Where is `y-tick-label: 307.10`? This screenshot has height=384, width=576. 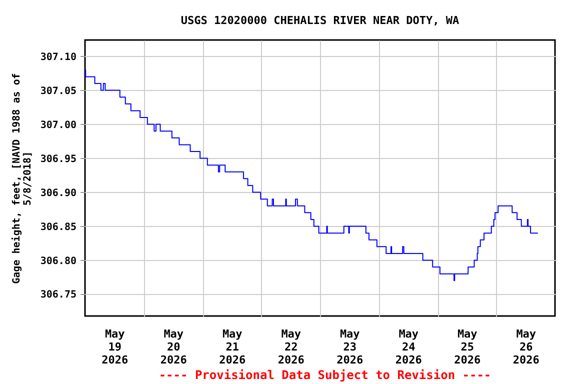
y-tick-label: 307.10 is located at coordinates (58, 57).